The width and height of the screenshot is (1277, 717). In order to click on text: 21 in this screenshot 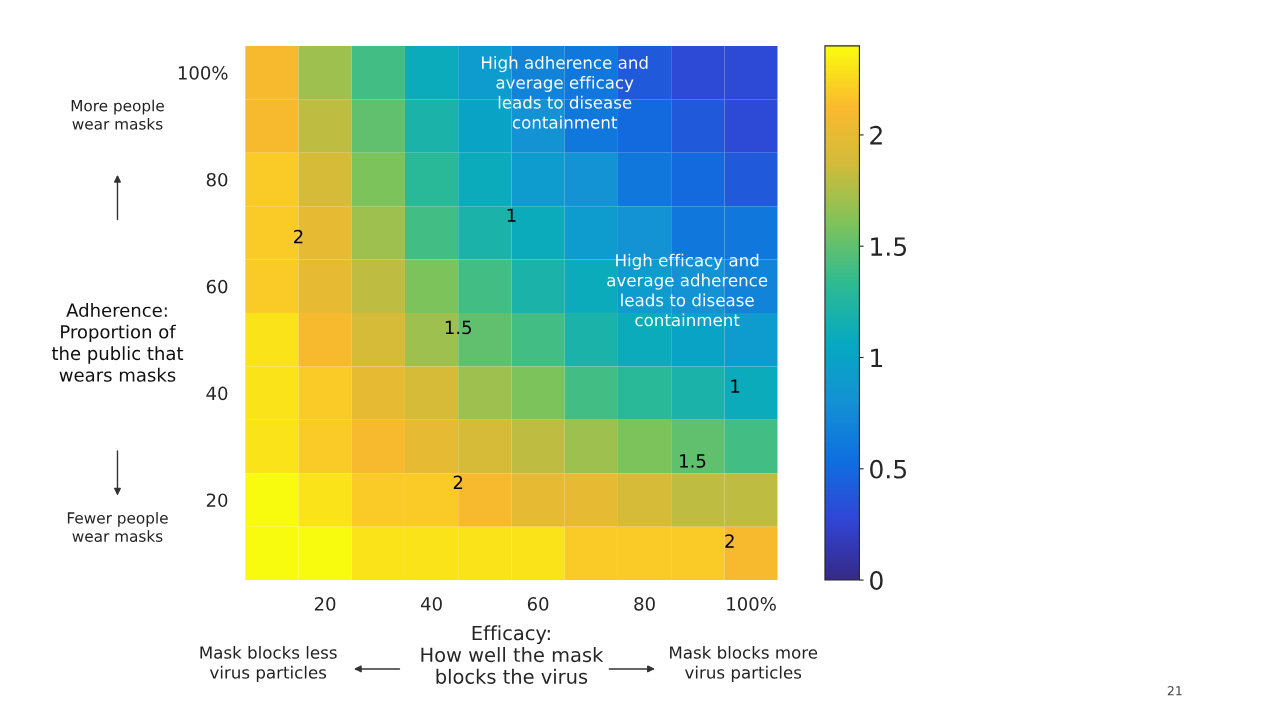, I will do `click(1174, 691)`.